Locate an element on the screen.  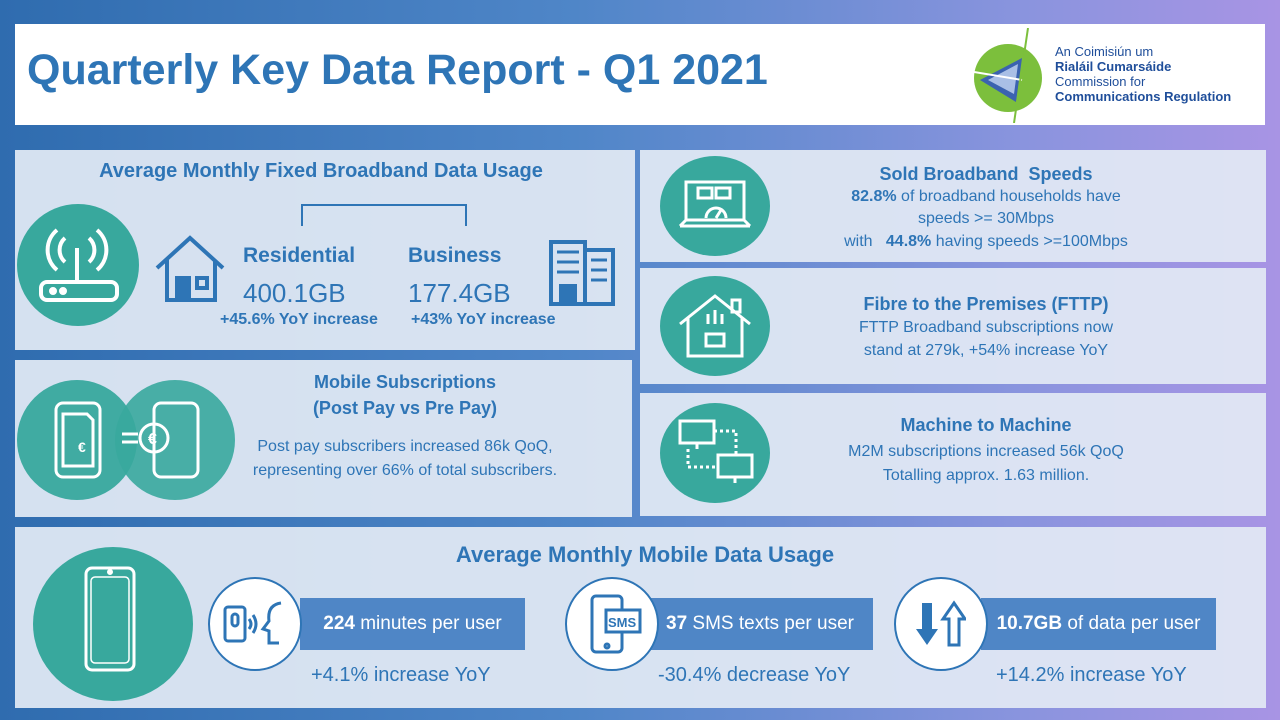
comreg-logo-icon is located at coordinates (996, 75).